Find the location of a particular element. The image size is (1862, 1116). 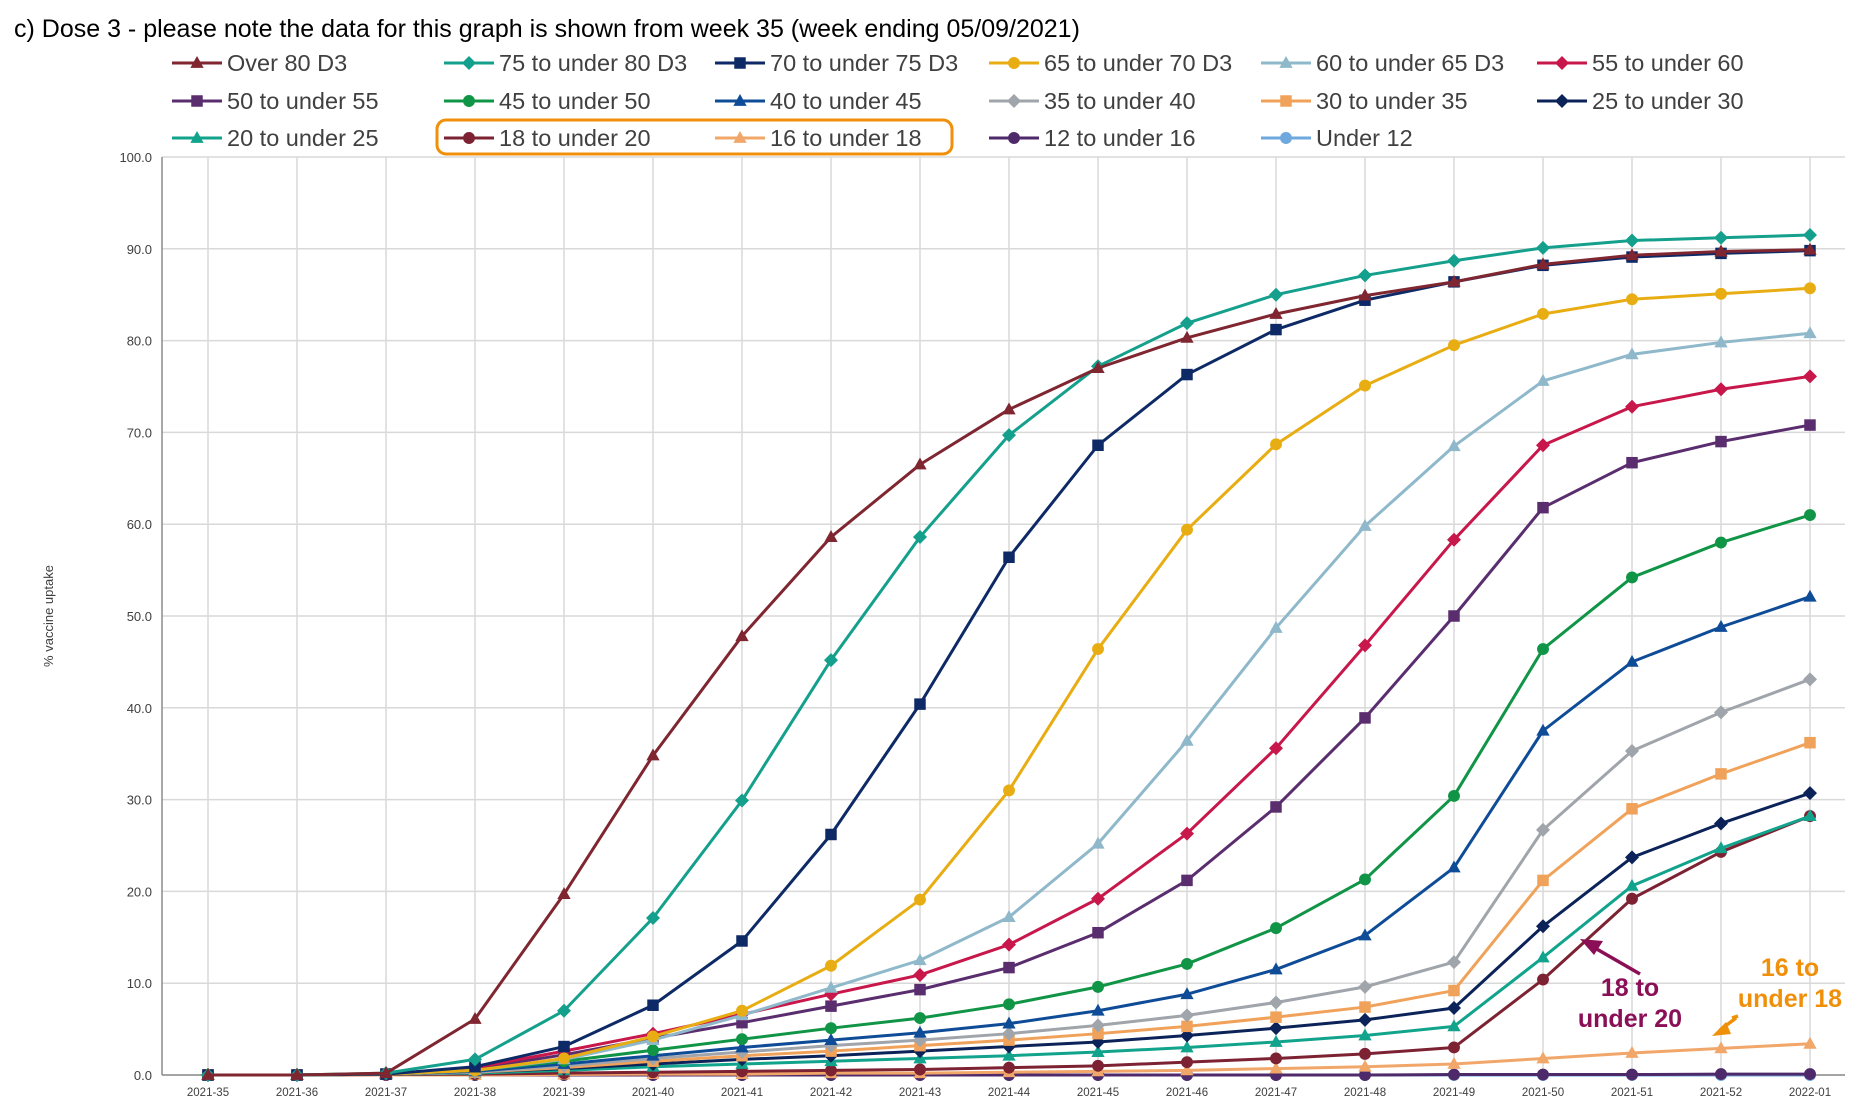

legend-label: 12 to under 16 is located at coordinates (1120, 138).